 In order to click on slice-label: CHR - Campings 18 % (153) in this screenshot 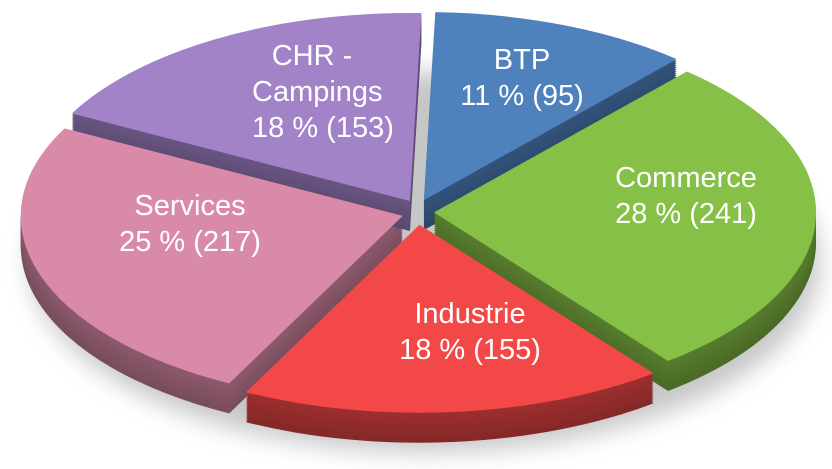, I will do `click(323, 92)`.